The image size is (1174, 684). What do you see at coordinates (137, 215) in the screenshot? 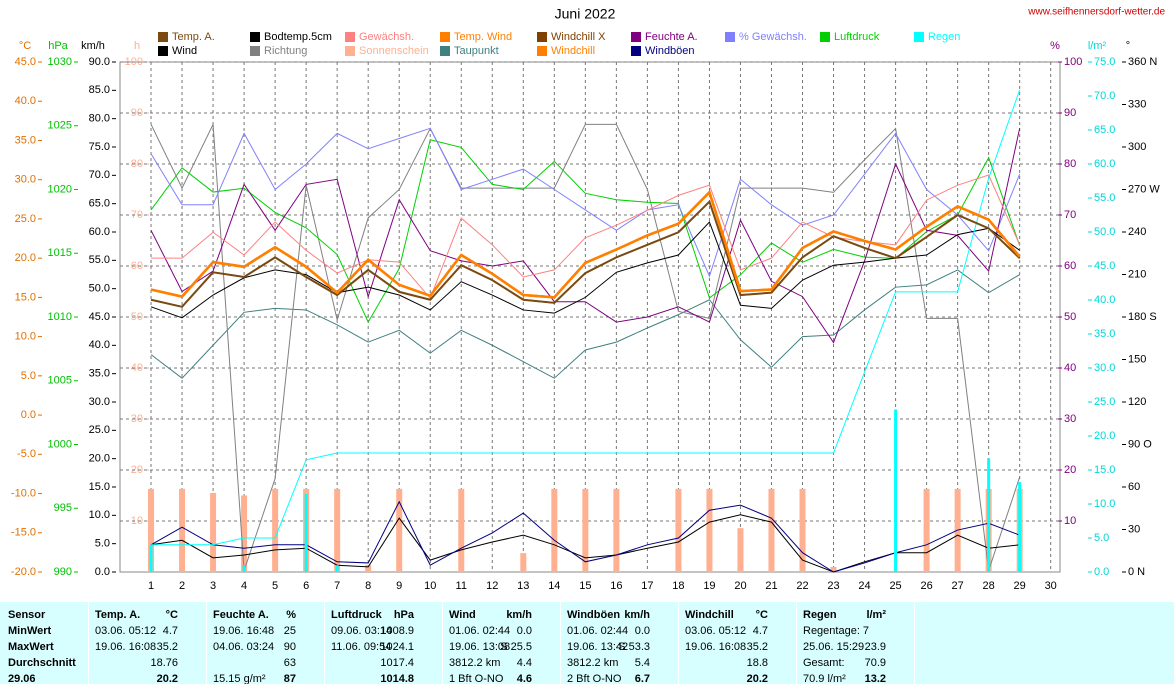
I see `y-tick-label: 70` at bounding box center [137, 215].